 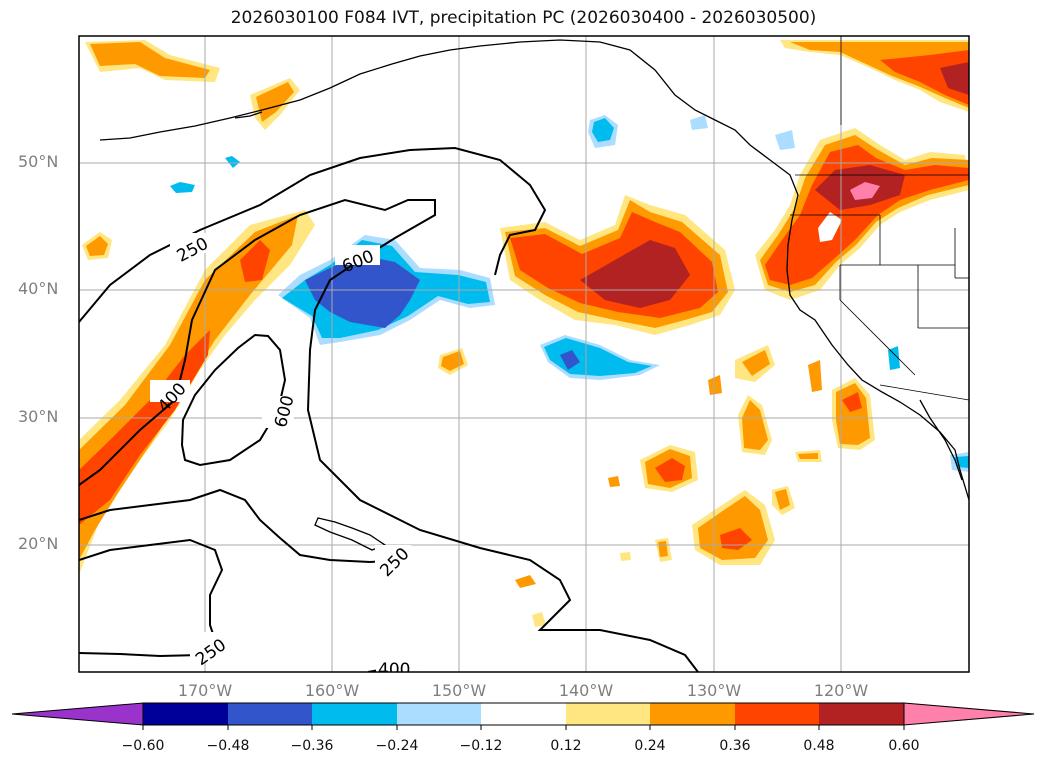 I want to click on lon-label-120w: 120°W, so click(x=841, y=690).